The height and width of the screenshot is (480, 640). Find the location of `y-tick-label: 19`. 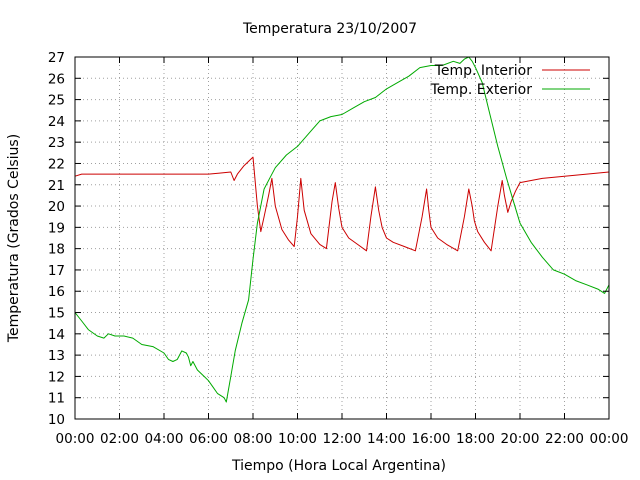

y-tick-label: 19 is located at coordinates (56, 228).